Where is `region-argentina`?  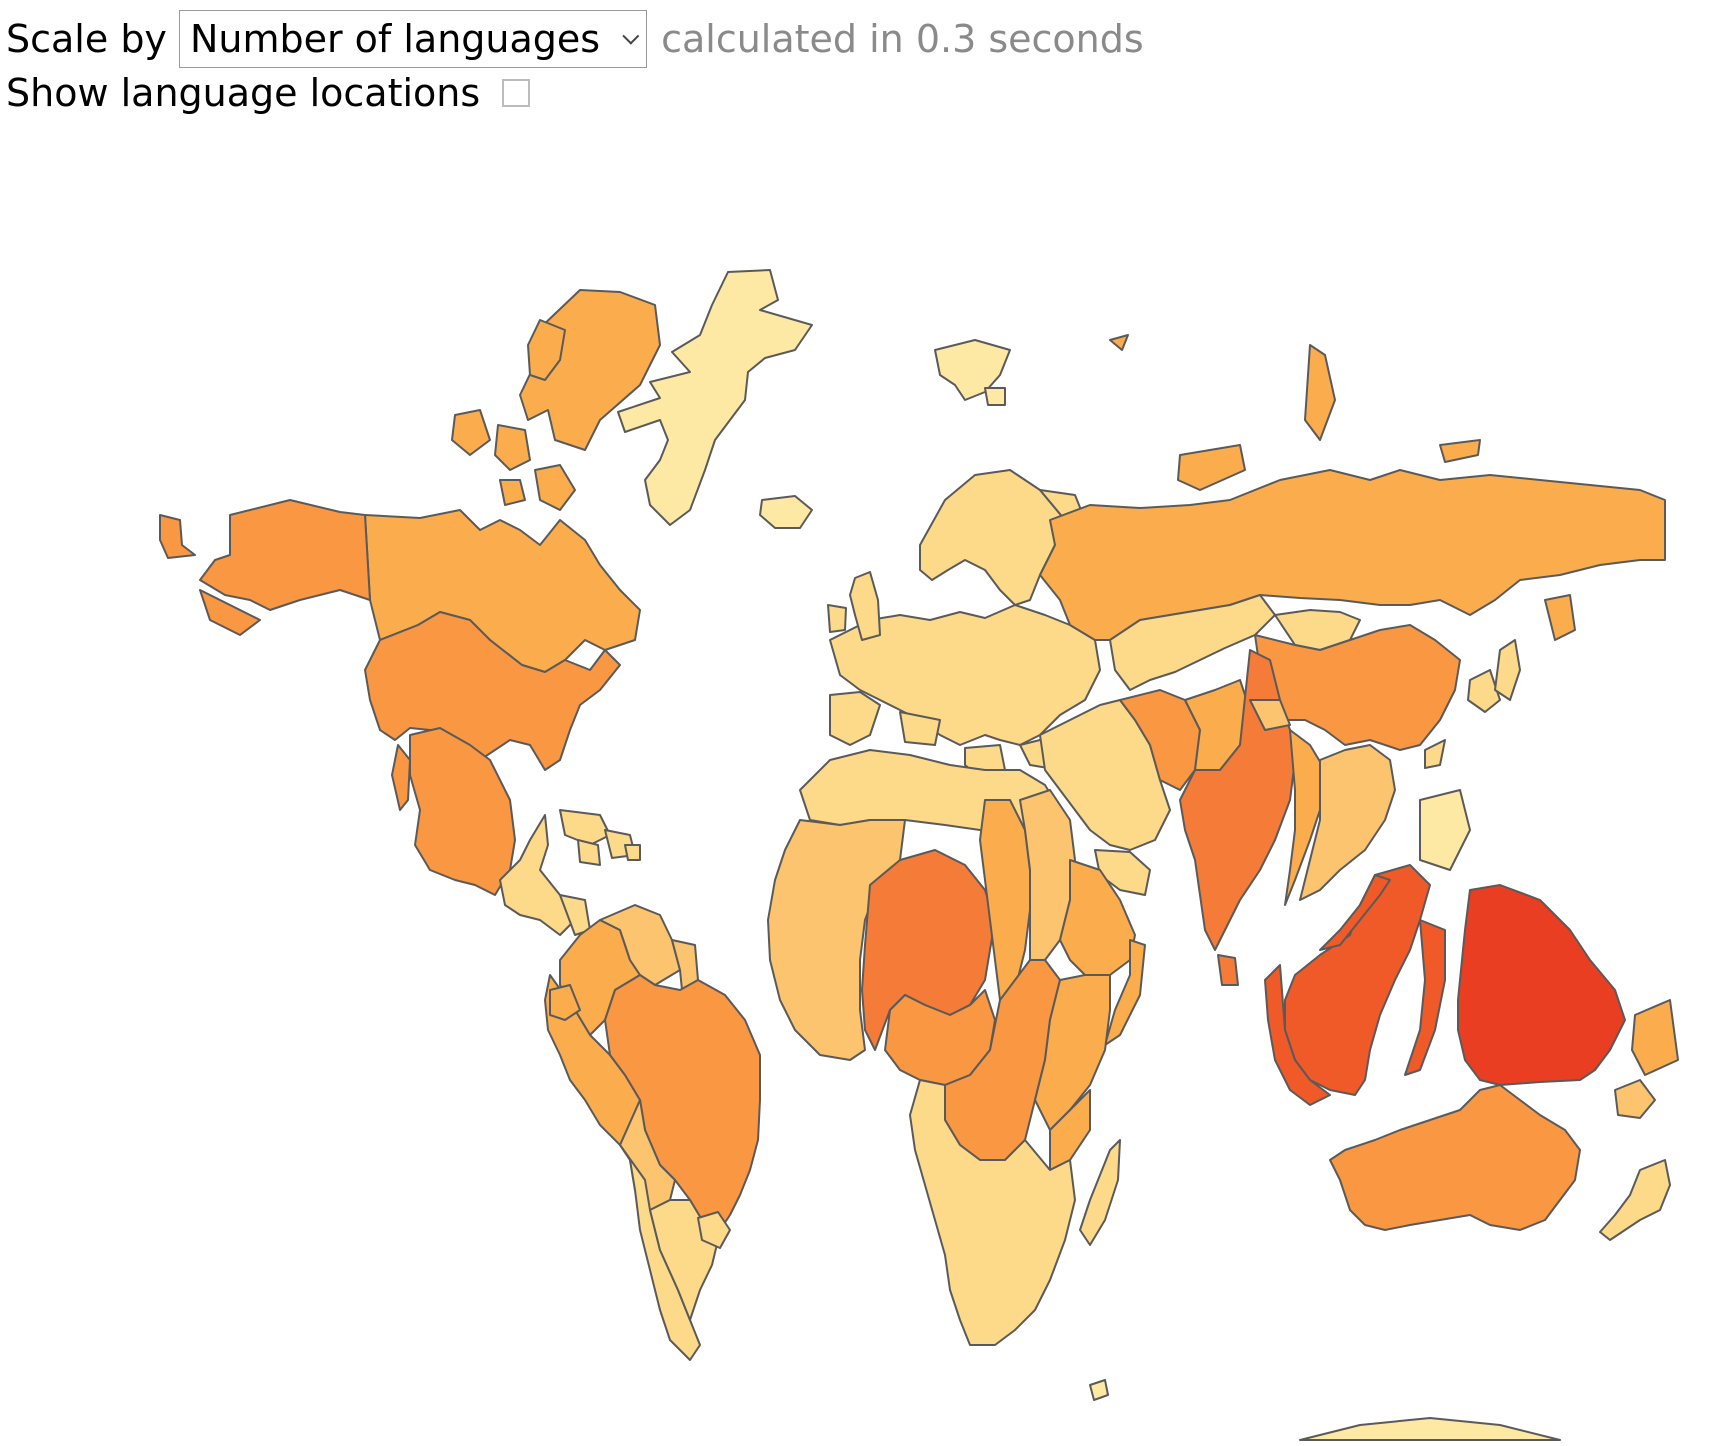 region-argentina is located at coordinates (714, 1230).